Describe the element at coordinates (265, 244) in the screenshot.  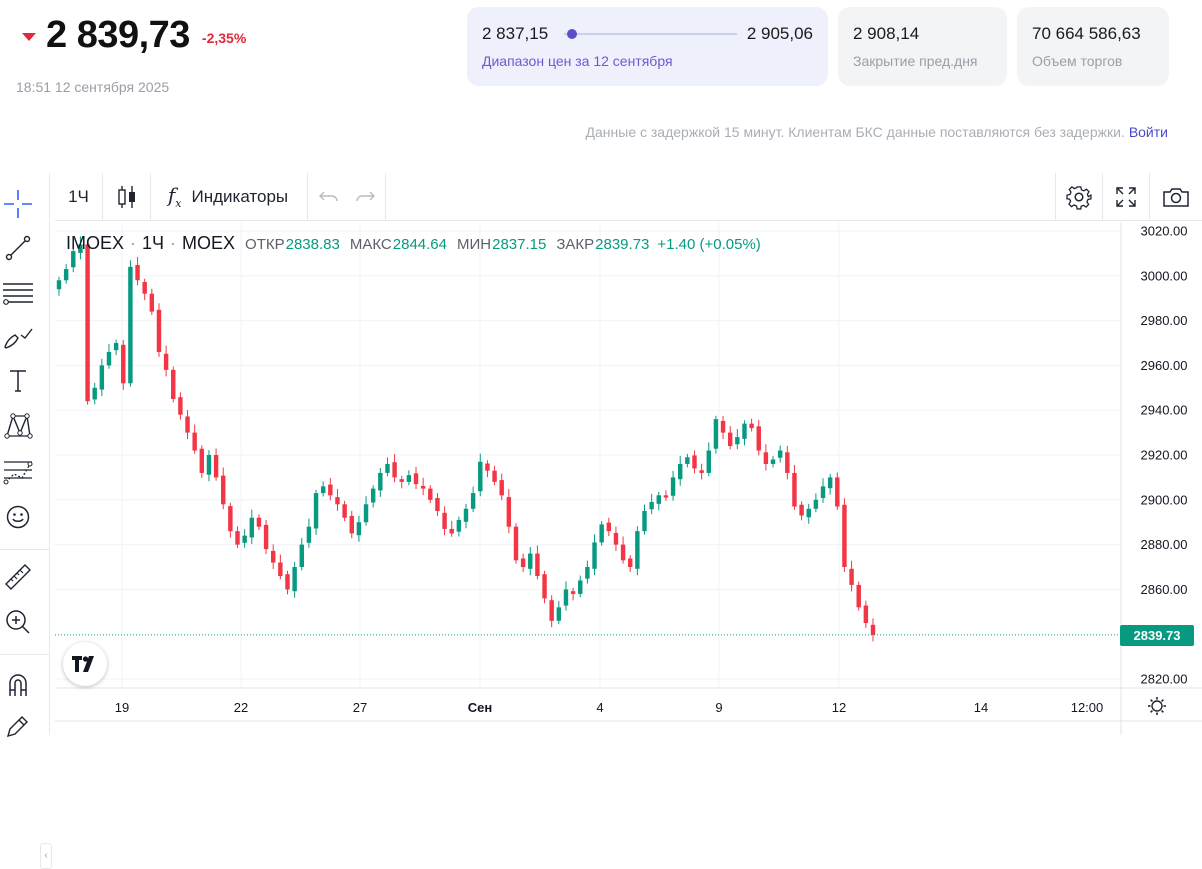
I see `legend-open-label: ОТКР` at that location.